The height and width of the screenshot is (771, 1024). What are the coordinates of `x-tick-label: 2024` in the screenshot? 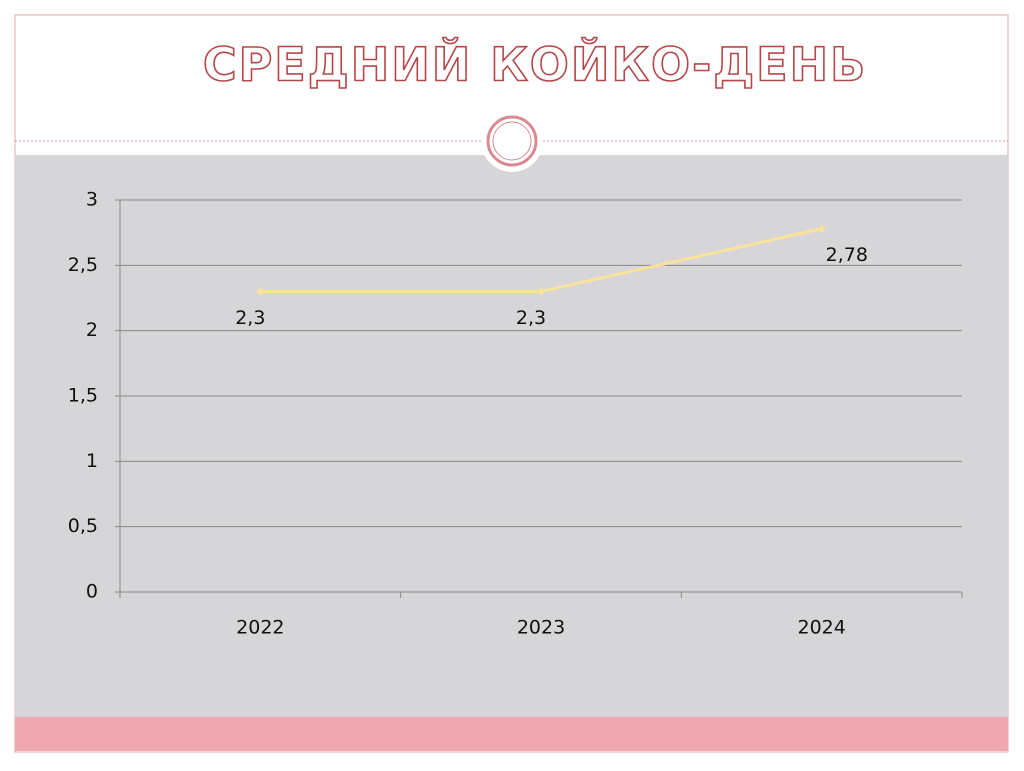 It's located at (821, 628).